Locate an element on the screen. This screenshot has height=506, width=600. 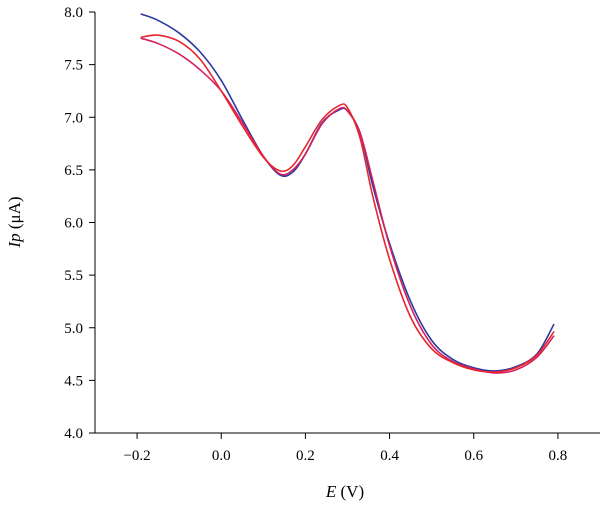
x-axis-label-unit: (V) is located at coordinates (350, 491).